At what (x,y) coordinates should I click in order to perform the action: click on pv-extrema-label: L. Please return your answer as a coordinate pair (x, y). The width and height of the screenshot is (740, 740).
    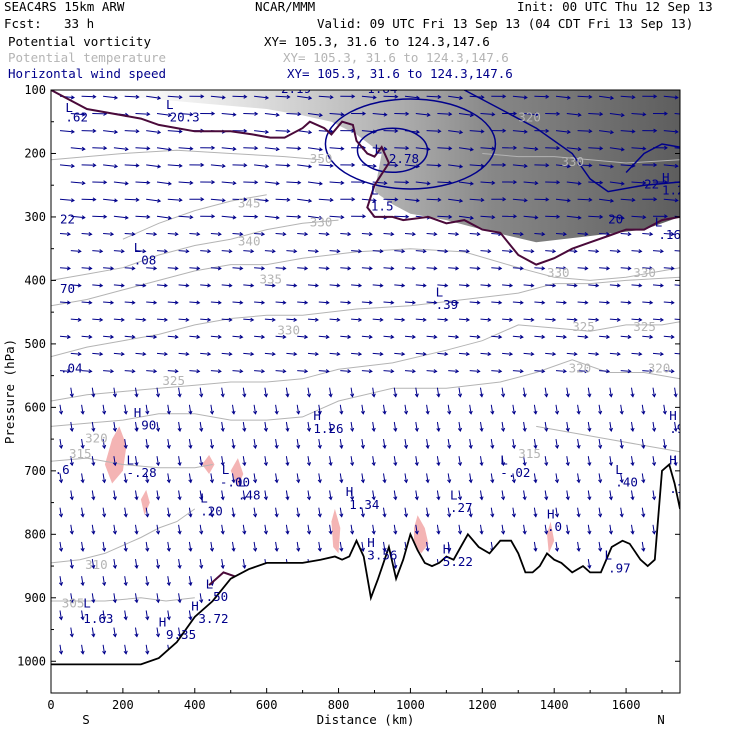
    Looking at the image, I should click on (659, 222).